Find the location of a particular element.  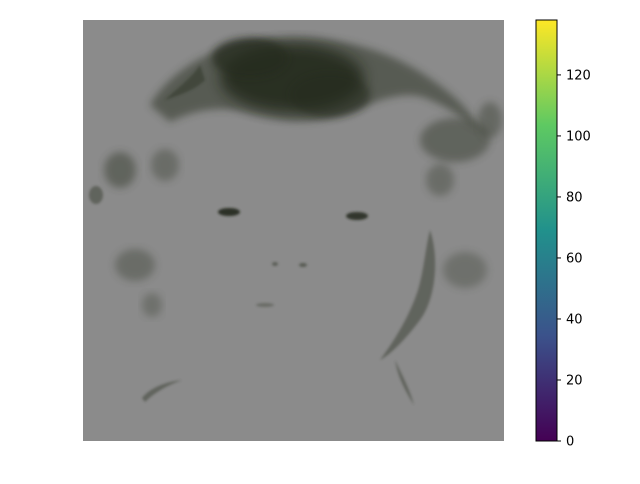

colorbar-gradient is located at coordinates (546, 230).